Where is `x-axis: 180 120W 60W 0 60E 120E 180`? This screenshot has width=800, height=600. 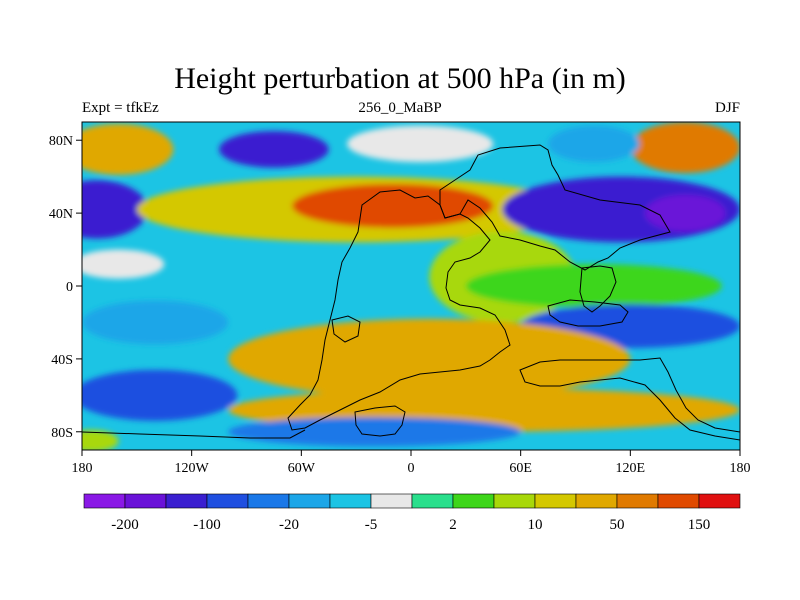 x-axis: 180 120W 60W 0 60E 120E 180 is located at coordinates (411, 463).